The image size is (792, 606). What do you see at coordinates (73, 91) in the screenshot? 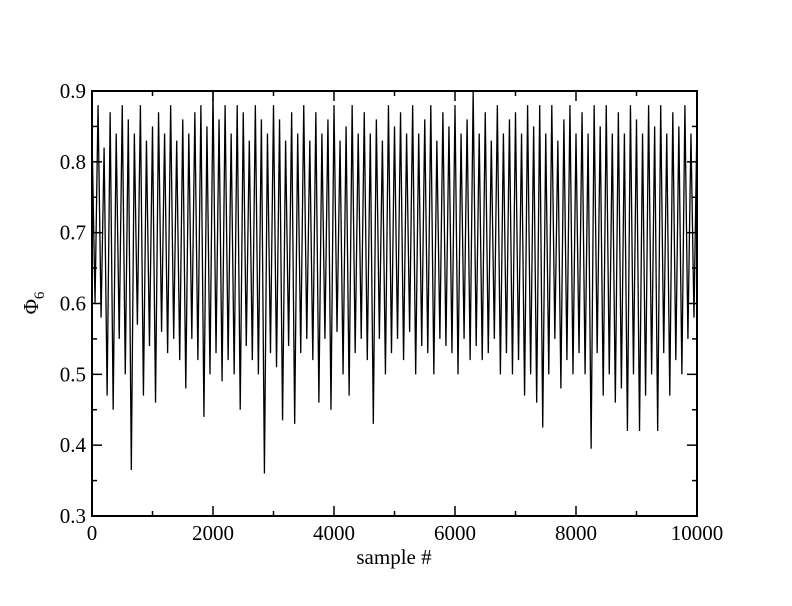
I see `y-tick-label: 0.9` at bounding box center [73, 91].